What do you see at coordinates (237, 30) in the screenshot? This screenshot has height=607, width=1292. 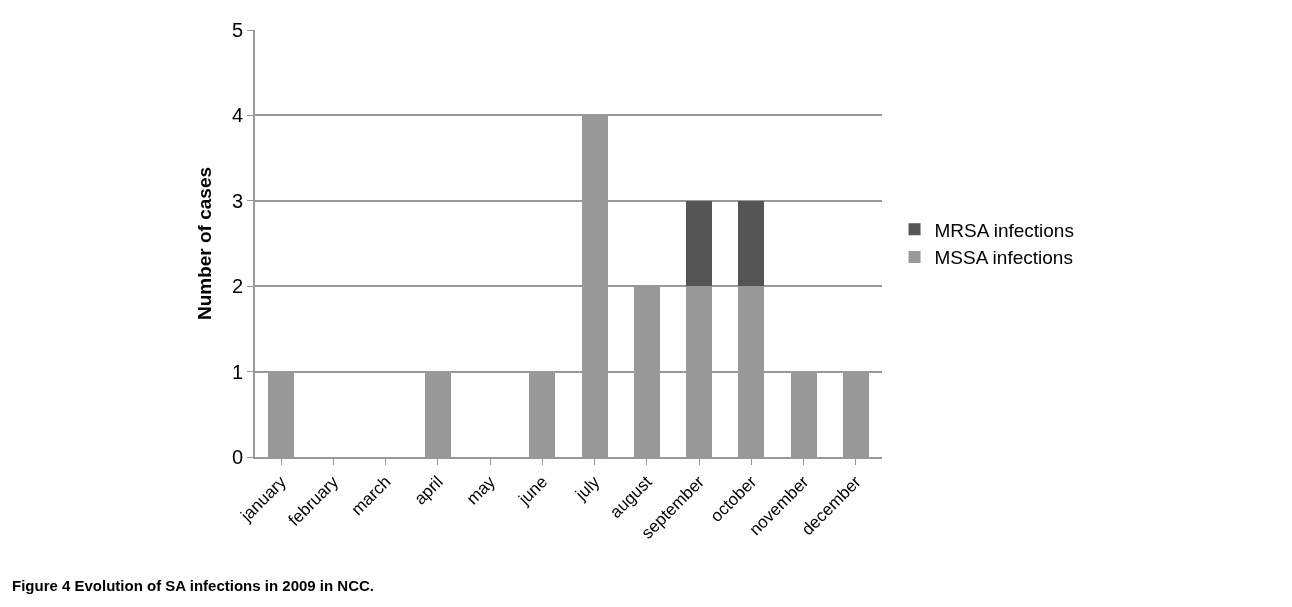 I see `y-tick-label: 5` at bounding box center [237, 30].